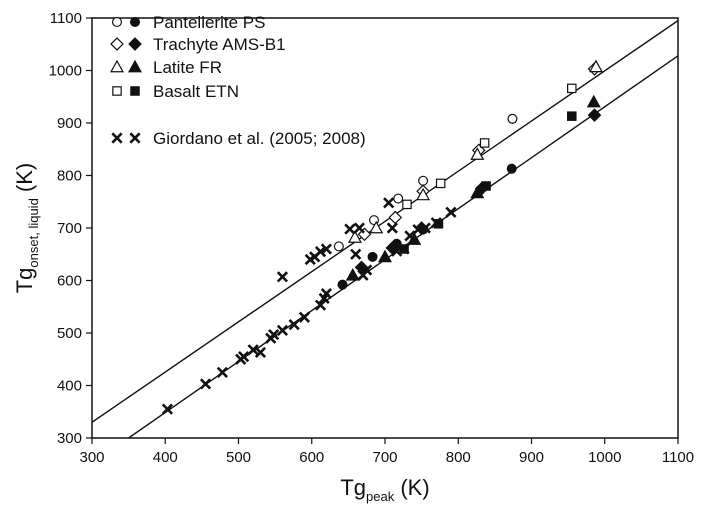 The image size is (702, 509). I want to click on y-tick-label: 800, so click(69, 176).